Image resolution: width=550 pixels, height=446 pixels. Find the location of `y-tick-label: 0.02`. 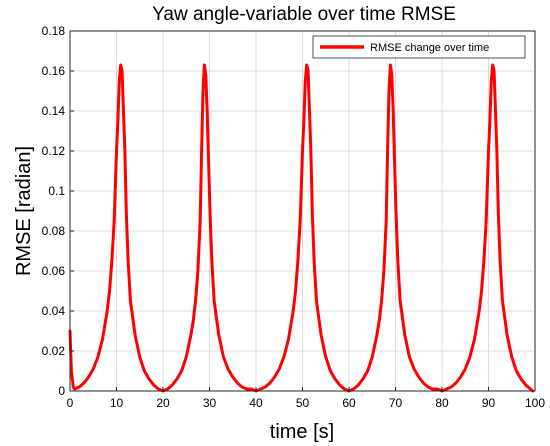

y-tick-label: 0.02 is located at coordinates (54, 351).